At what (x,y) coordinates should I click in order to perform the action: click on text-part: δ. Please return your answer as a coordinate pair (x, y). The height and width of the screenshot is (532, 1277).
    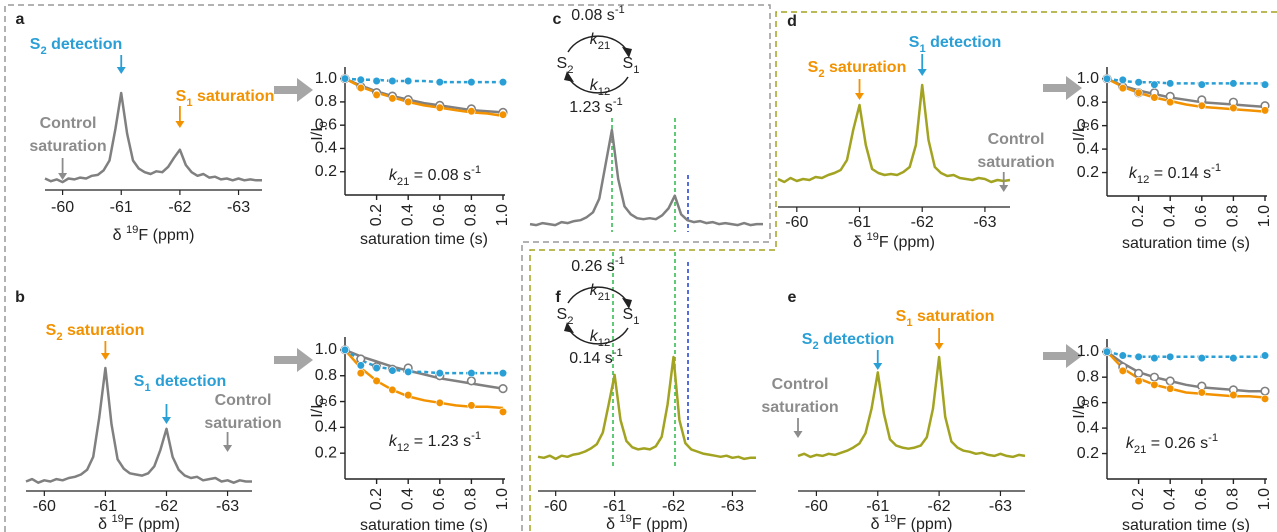
    Looking at the image, I should click on (859, 242).